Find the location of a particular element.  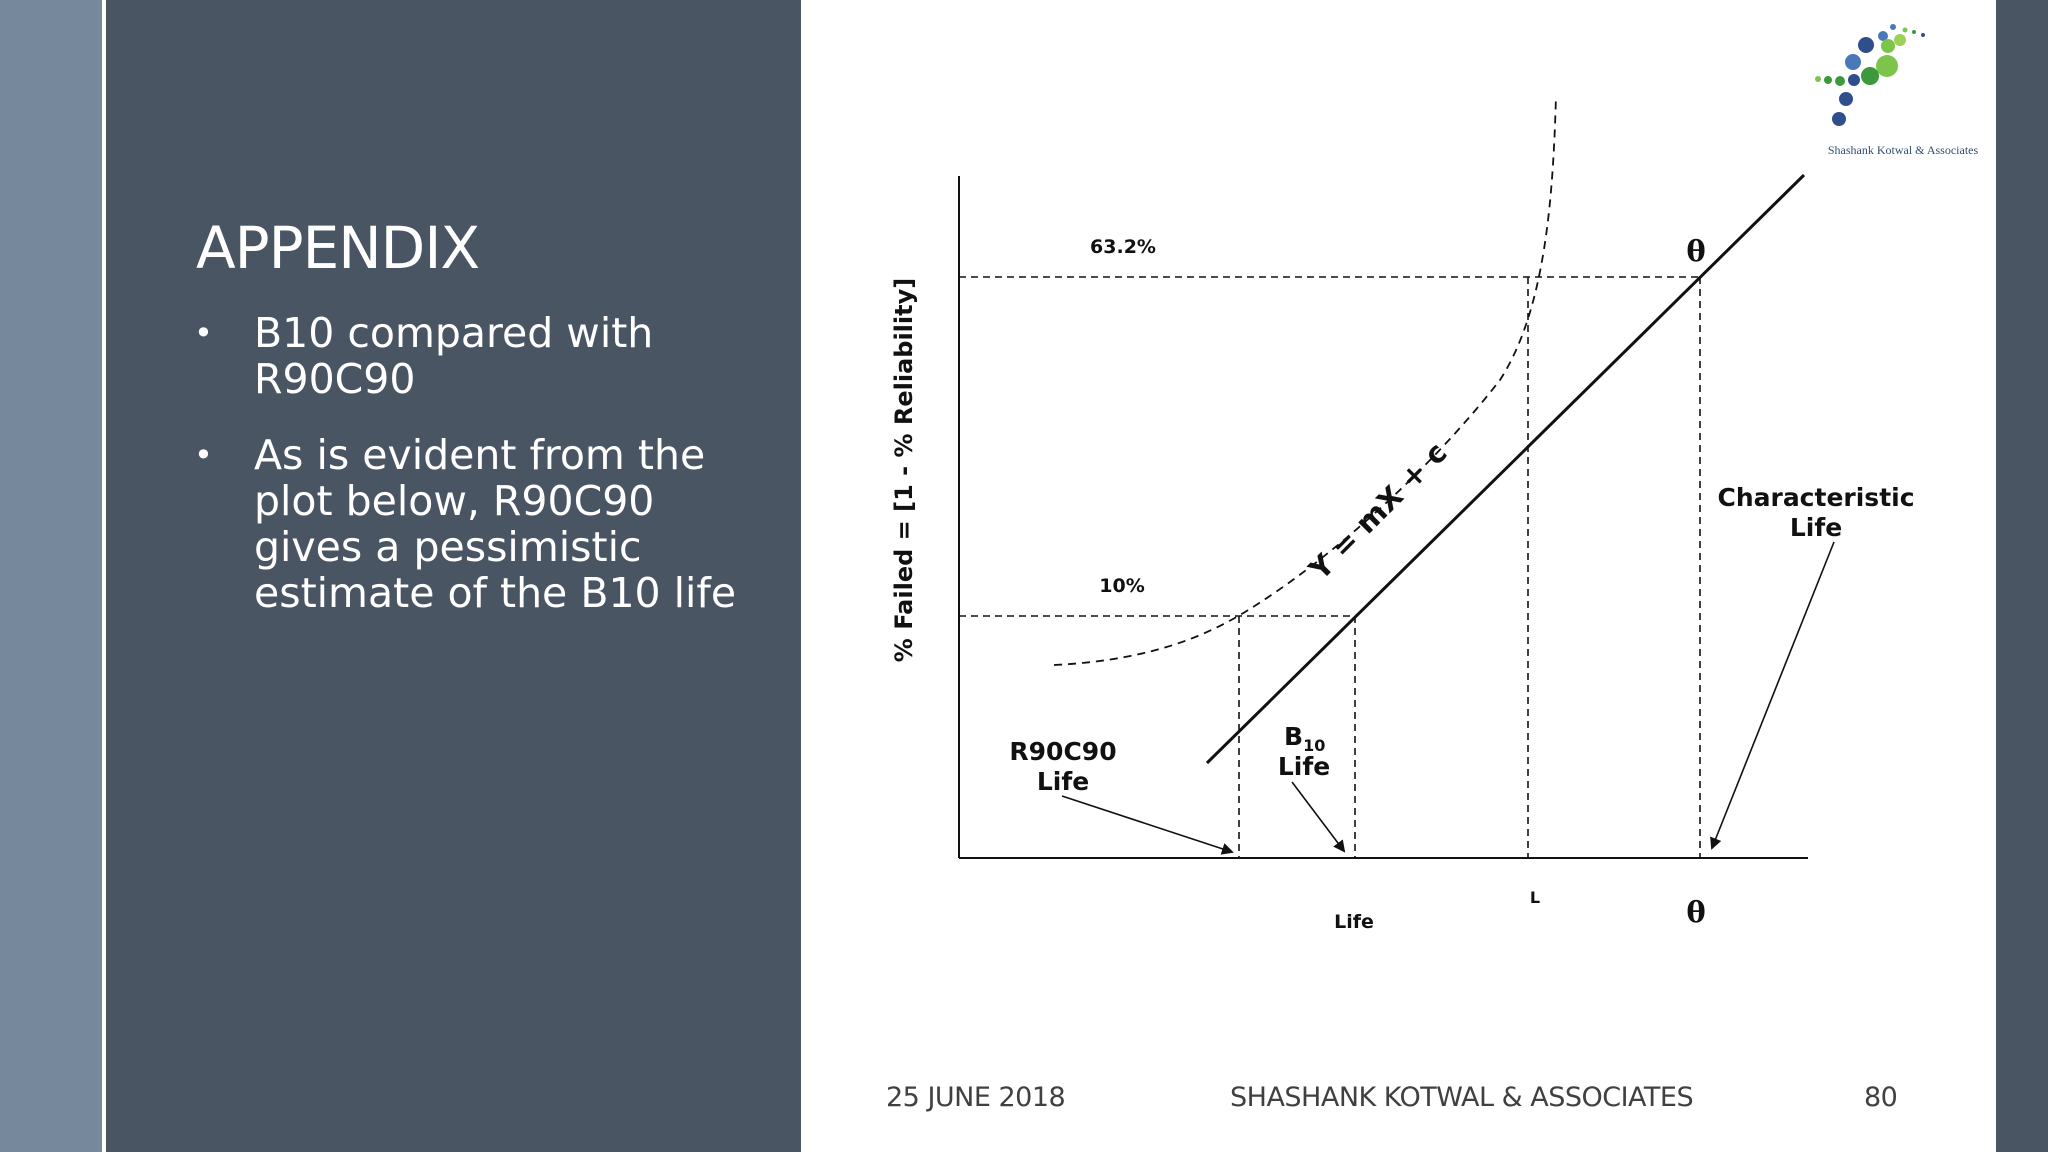

b10-arrow is located at coordinates (1318, 817).